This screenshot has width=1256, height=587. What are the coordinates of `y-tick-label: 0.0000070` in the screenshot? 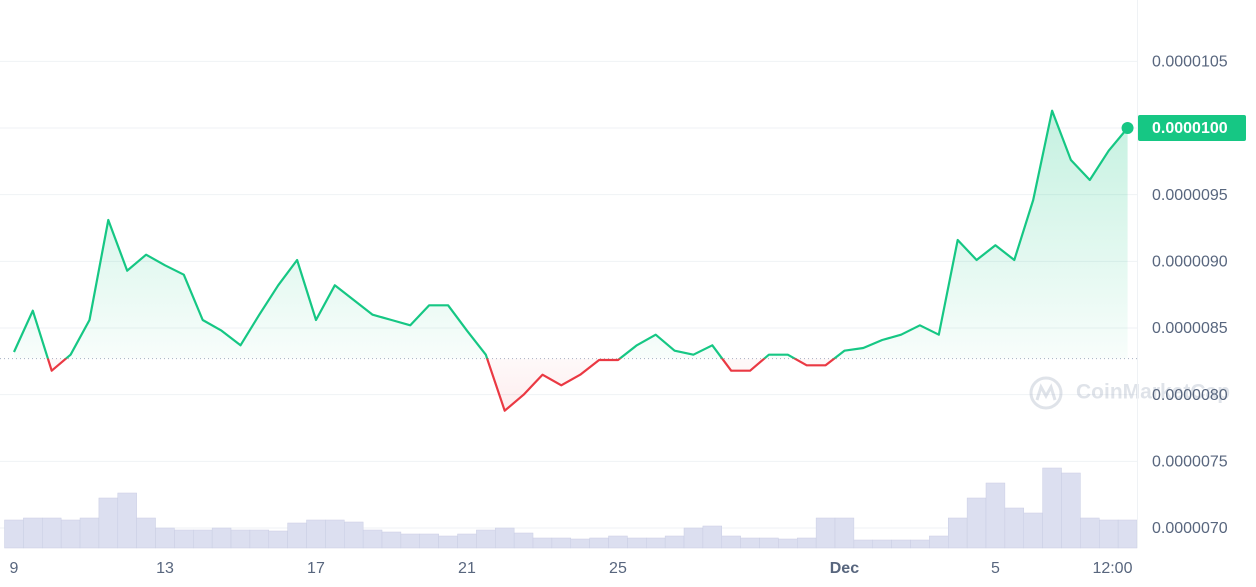 It's located at (1190, 528).